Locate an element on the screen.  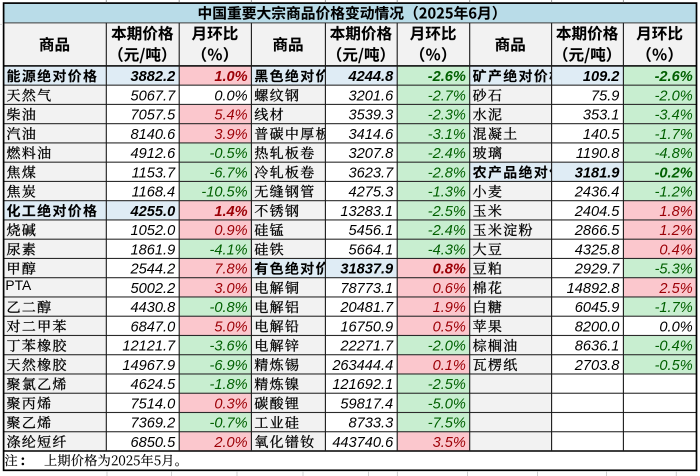
svg-text: 4430.8 is located at coordinates (154, 308).